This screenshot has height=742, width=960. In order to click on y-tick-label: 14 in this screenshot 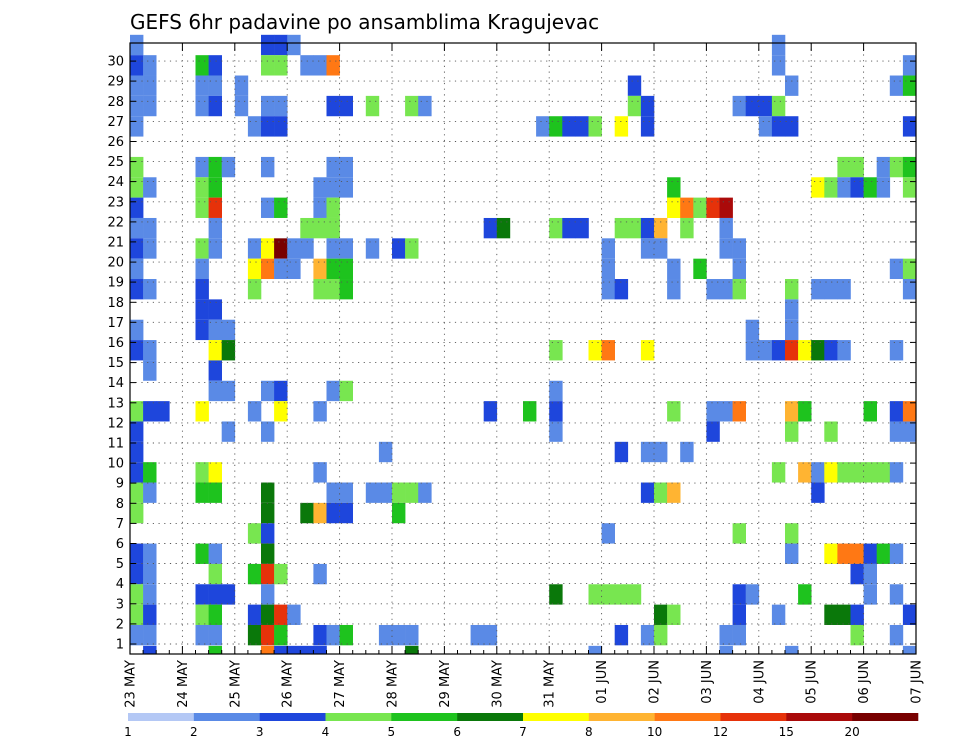, I will do `click(115, 383)`.